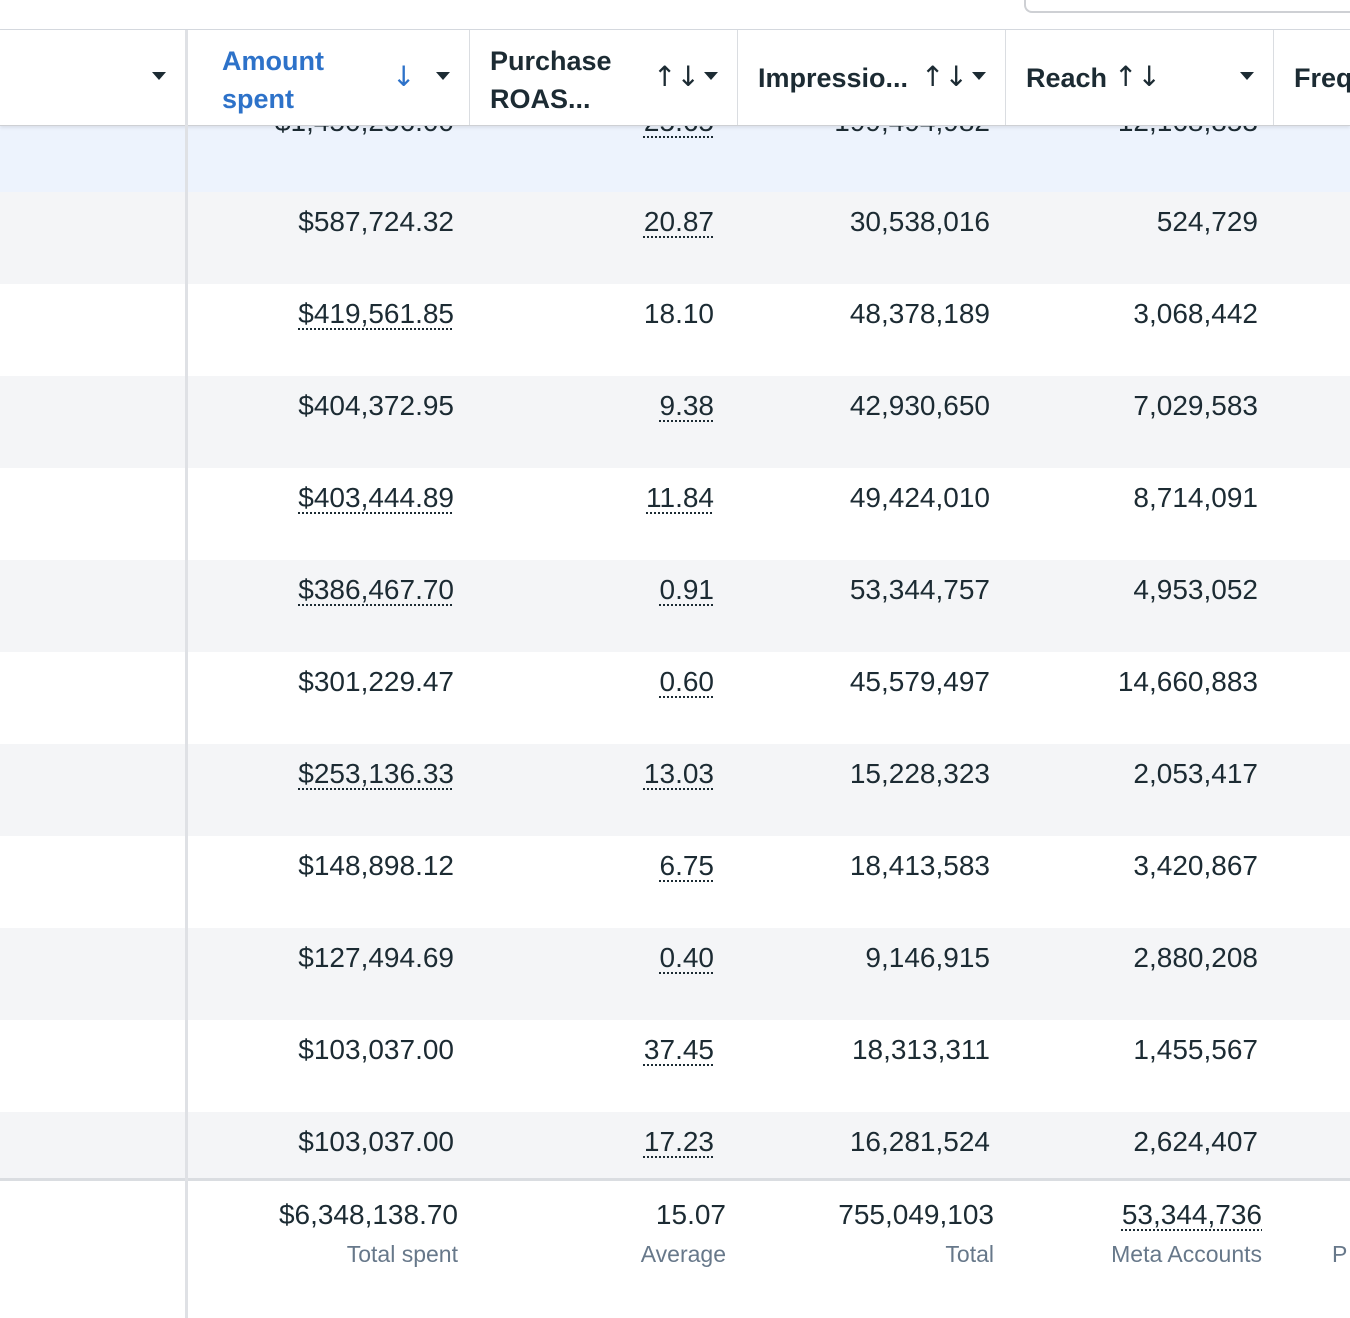 The height and width of the screenshot is (1318, 1350). What do you see at coordinates (1195, 405) in the screenshot?
I see `reach-cell: 7,029,583` at bounding box center [1195, 405].